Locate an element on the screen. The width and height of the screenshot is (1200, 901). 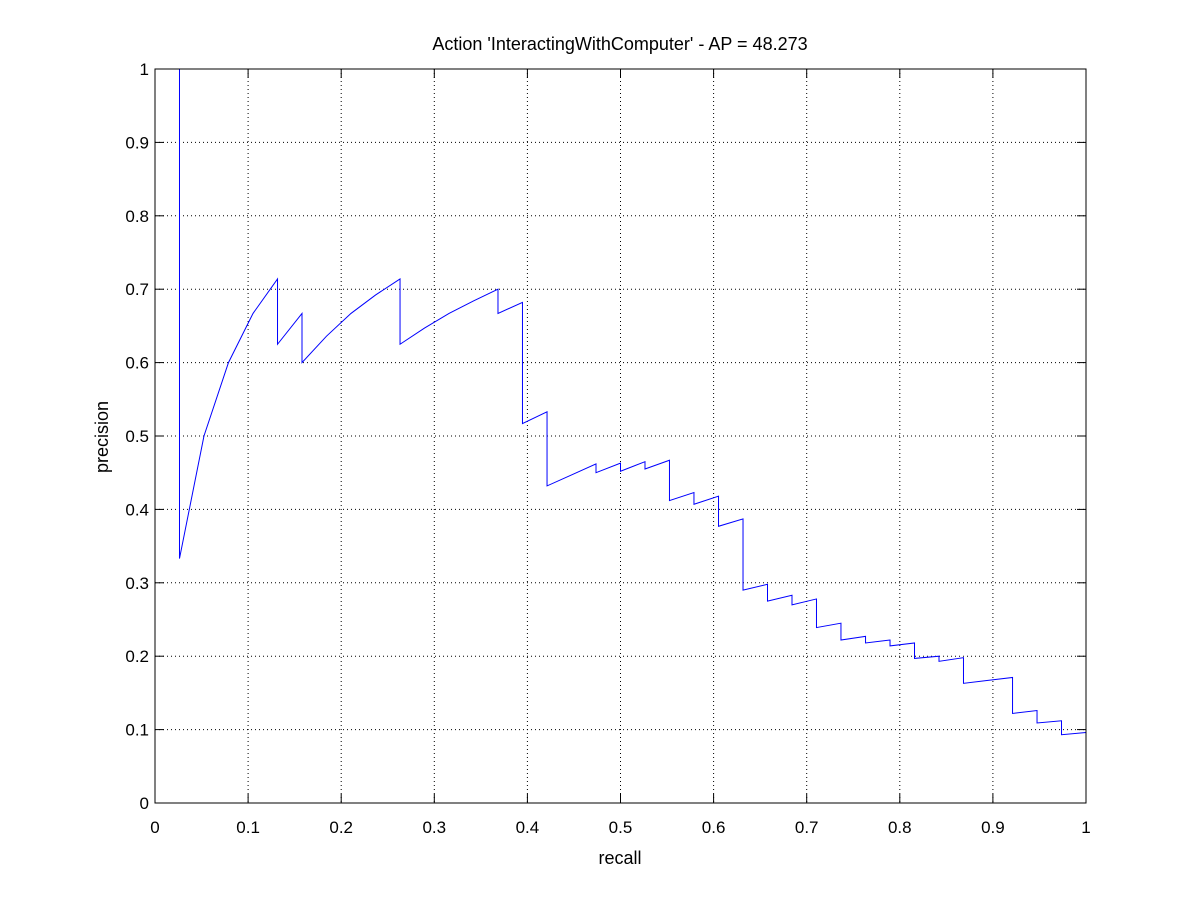
y-tick-label: 0.5 is located at coordinates (137, 436).